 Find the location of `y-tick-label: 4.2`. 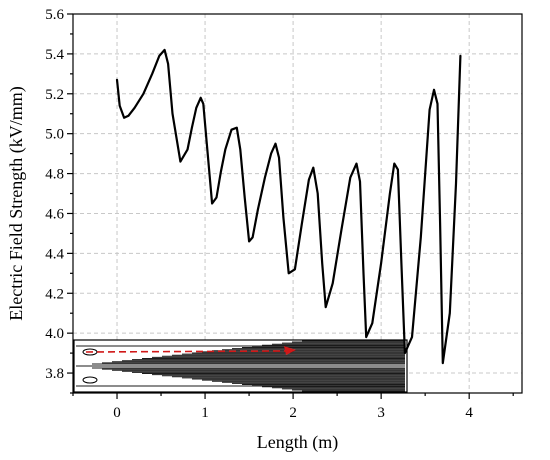

y-tick-label: 4.2 is located at coordinates (54, 294).